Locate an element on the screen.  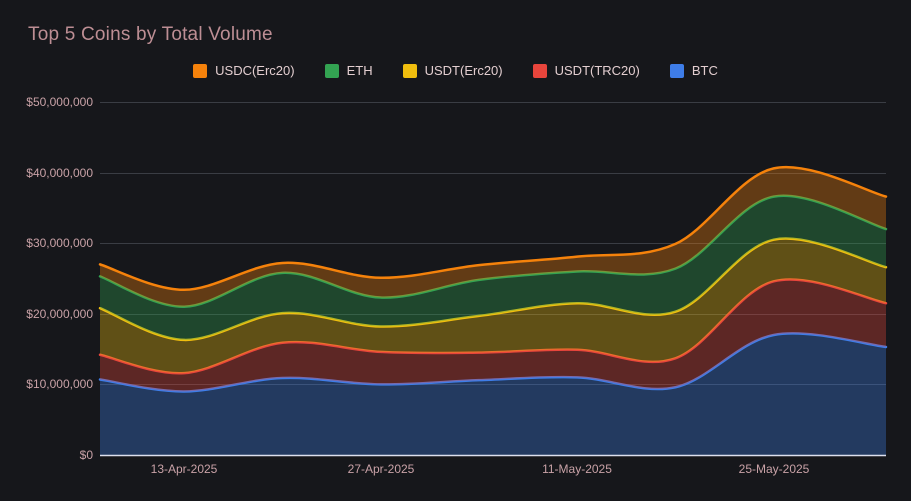
line-series-btc is located at coordinates (493, 362).